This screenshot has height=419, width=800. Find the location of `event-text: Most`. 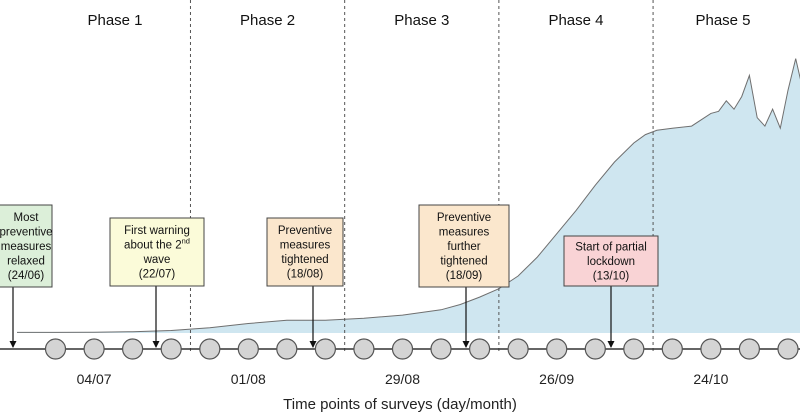

event-text: Most is located at coordinates (27, 218).